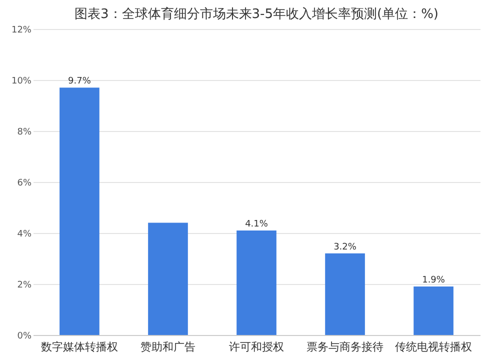  Describe the element at coordinates (24, 235) in the screenshot. I see `y-tick-label: 4%` at that location.